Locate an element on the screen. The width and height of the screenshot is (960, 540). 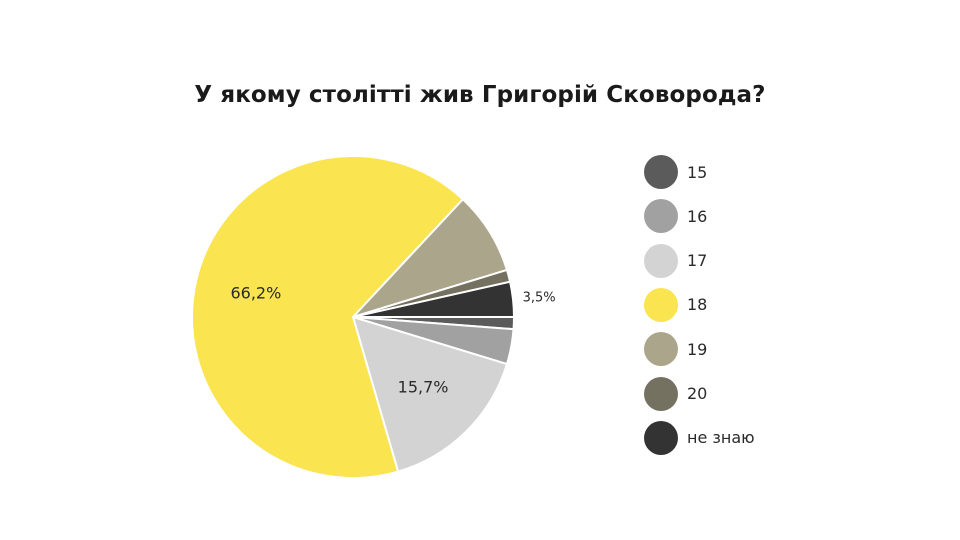
pie-data-labels: 66,2% 15,7% 3,5% is located at coordinates (392, 339).